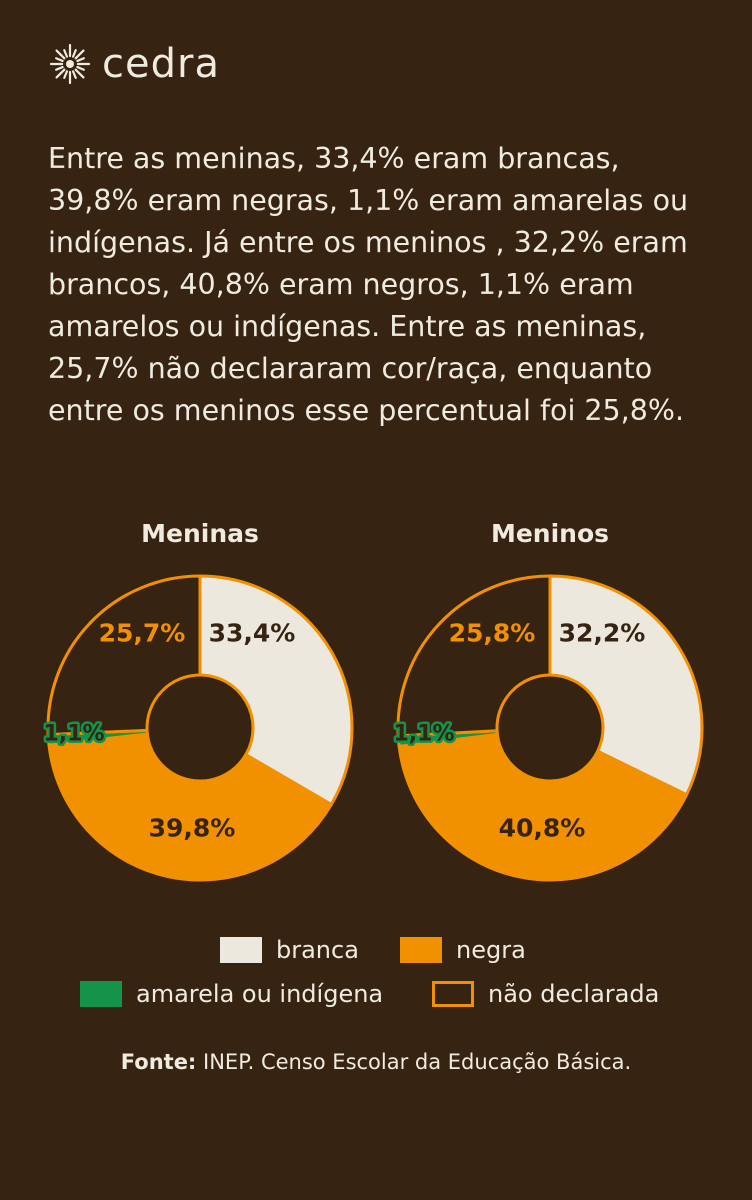 This screenshot has width=752, height=1200. Describe the element at coordinates (453, 994) in the screenshot. I see `legend-swatch-nao-declarada` at that location.